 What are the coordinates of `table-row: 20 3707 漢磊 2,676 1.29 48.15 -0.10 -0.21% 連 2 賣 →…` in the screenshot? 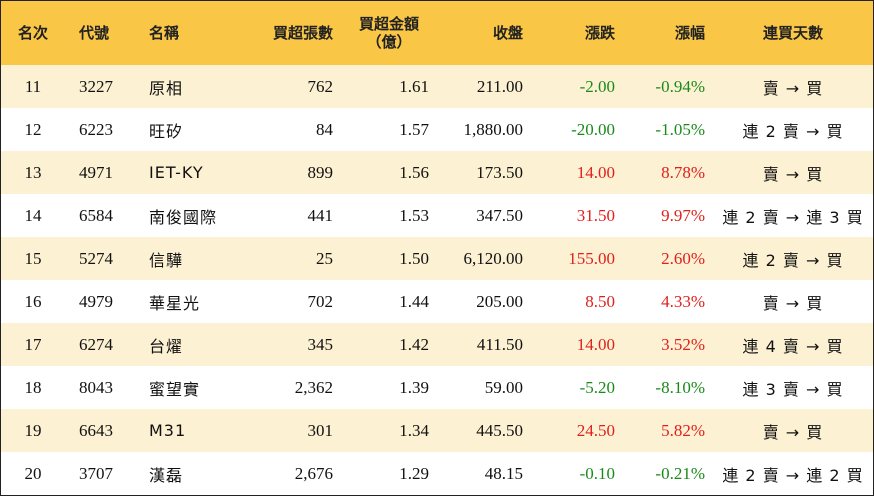 It's located at (437, 473).